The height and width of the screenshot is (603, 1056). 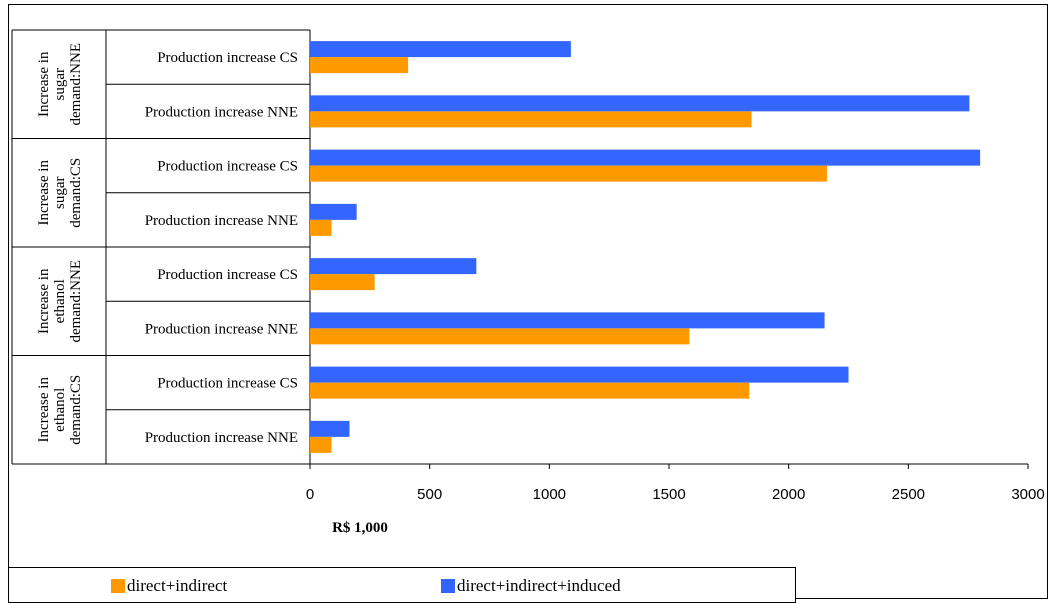 What do you see at coordinates (549, 494) in the screenshot?
I see `x-tick-label: 1000` at bounding box center [549, 494].